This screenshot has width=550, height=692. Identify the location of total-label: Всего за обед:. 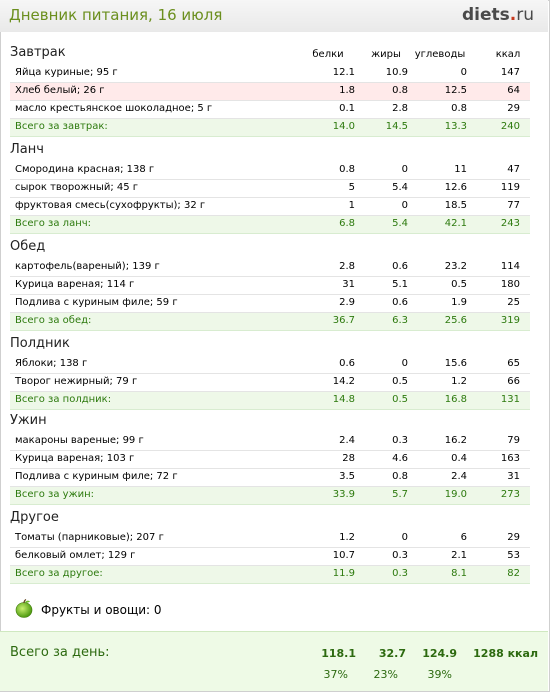
(53, 320).